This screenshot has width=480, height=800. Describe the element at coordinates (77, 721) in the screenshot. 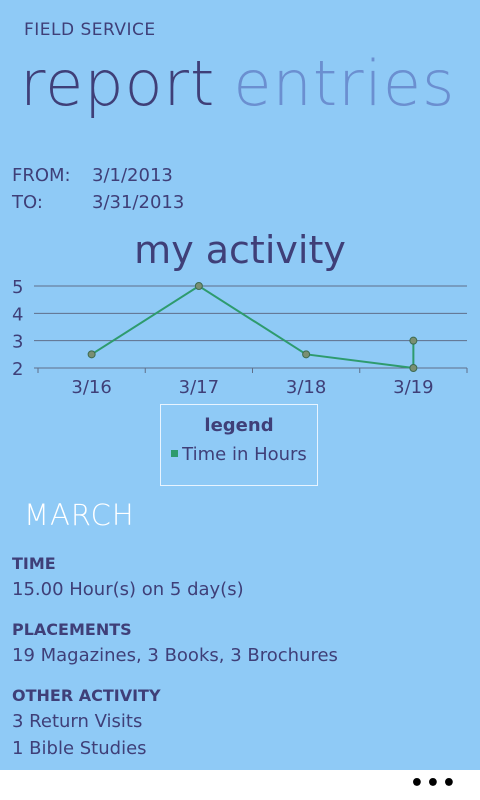

I see `return-visits-value: 3 Return Visits` at that location.